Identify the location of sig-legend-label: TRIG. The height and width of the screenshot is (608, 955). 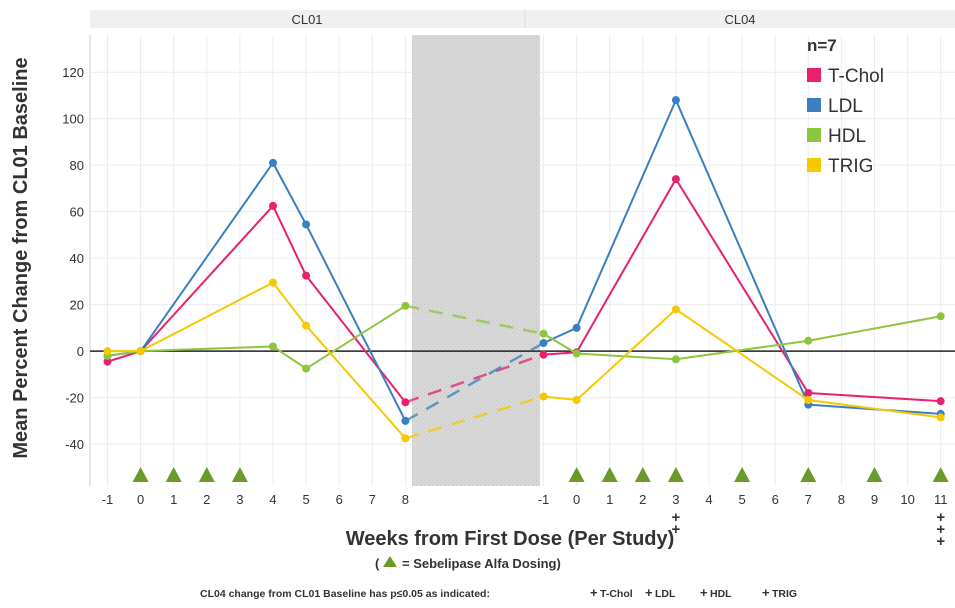
(784, 594).